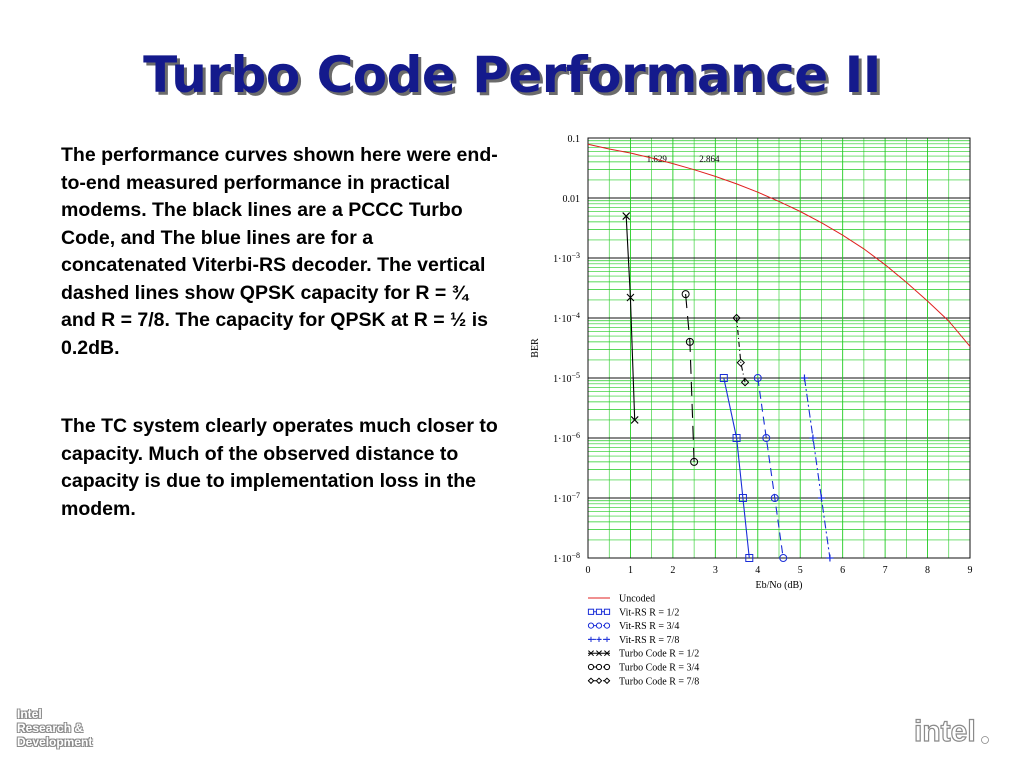 The image size is (1024, 768). What do you see at coordinates (566, 318) in the screenshot?
I see `y-tick-label: 1·10⁻⁴` at bounding box center [566, 318].